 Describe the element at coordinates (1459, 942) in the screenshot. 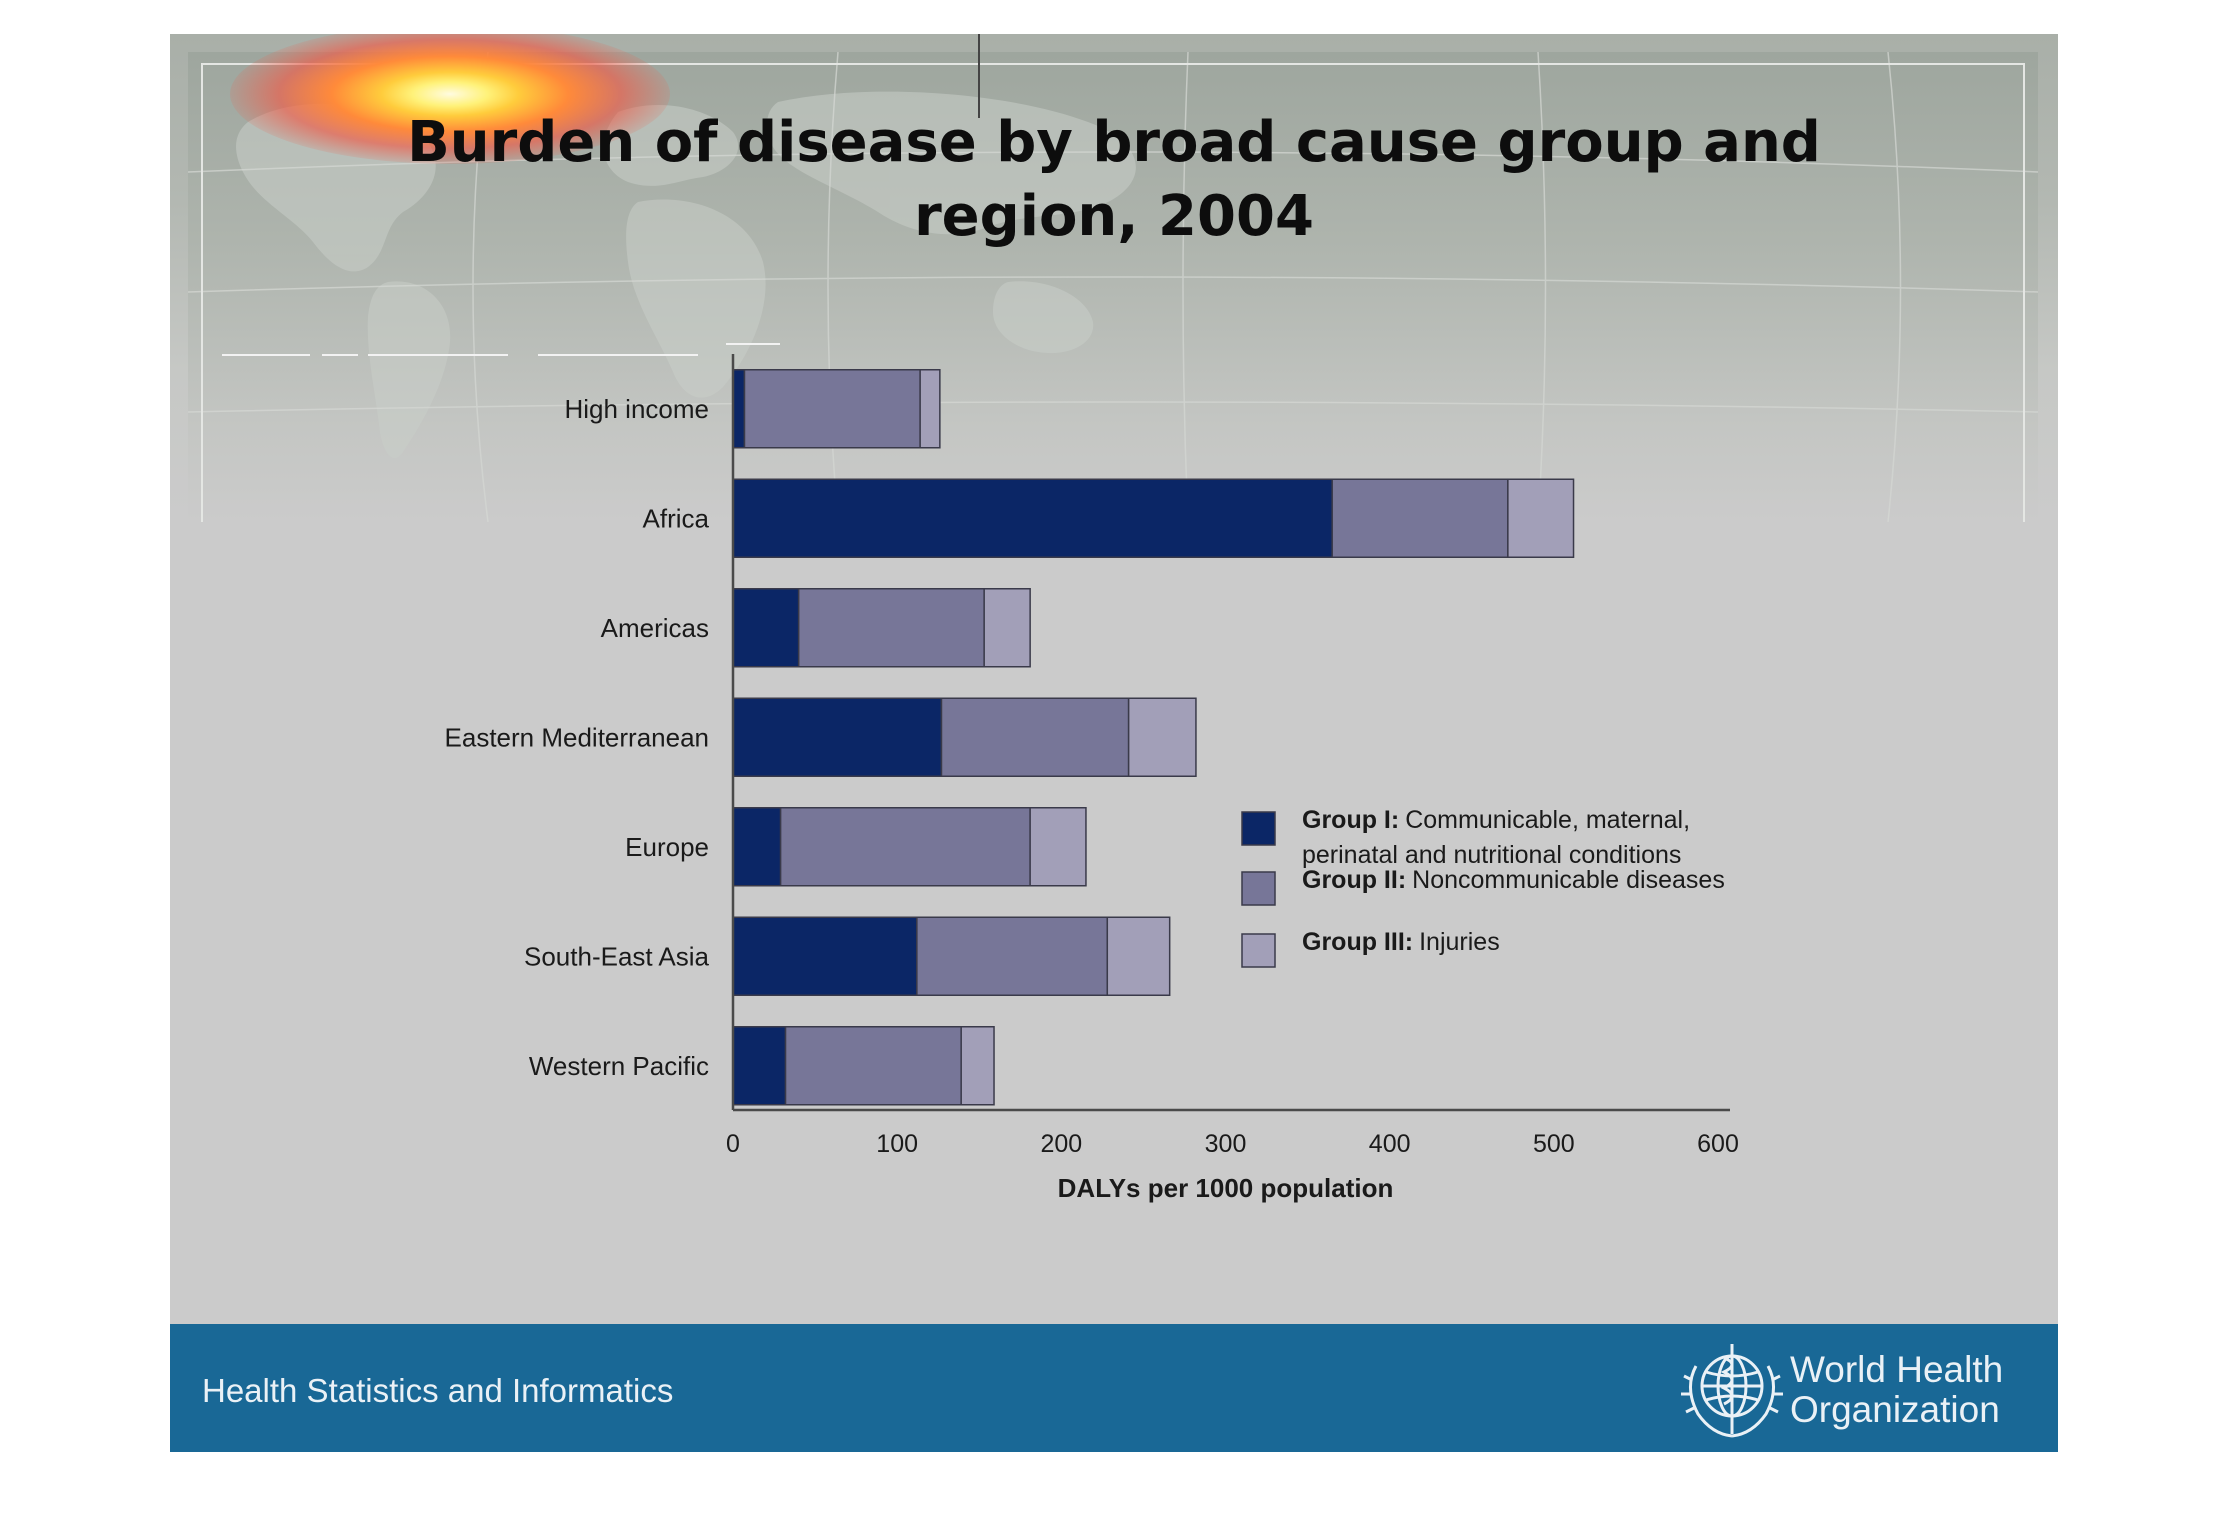

I see `legend-series-description-3: Injuries` at that location.